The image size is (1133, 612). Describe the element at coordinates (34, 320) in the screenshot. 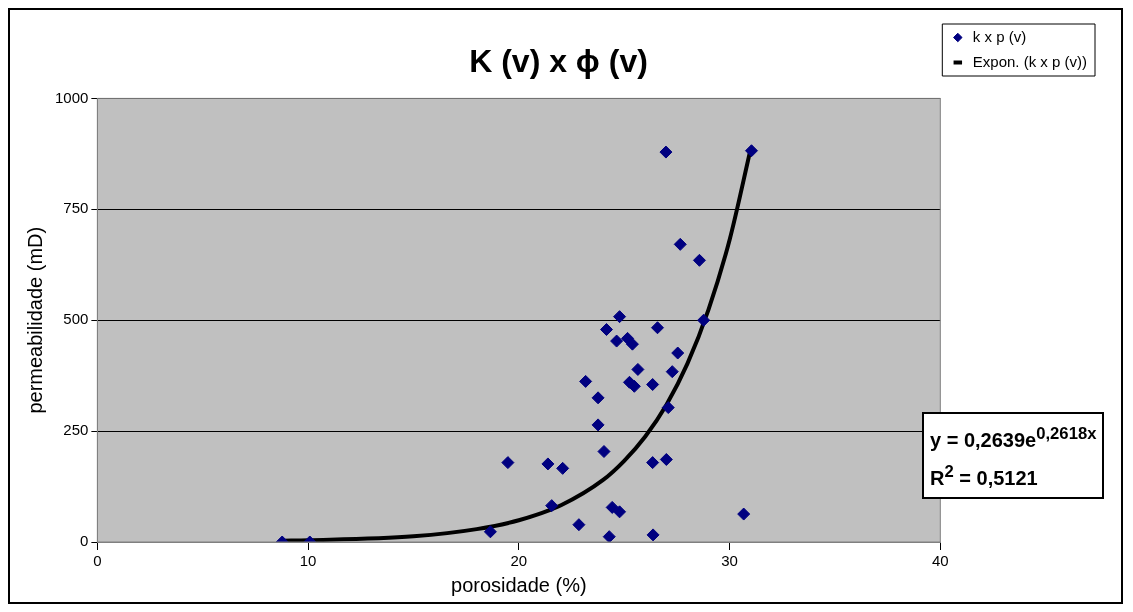

I see `y-axis-title: permeabilidade (mD)` at that location.